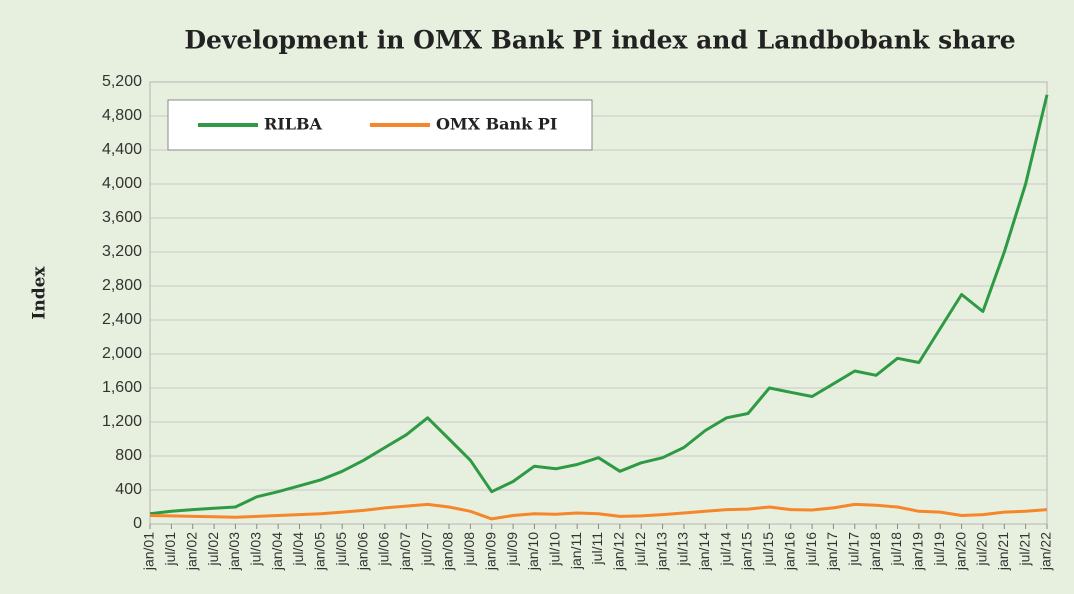 The image size is (1074, 594). What do you see at coordinates (960, 551) in the screenshot?
I see `x-tick-label: jan/20` at bounding box center [960, 551].